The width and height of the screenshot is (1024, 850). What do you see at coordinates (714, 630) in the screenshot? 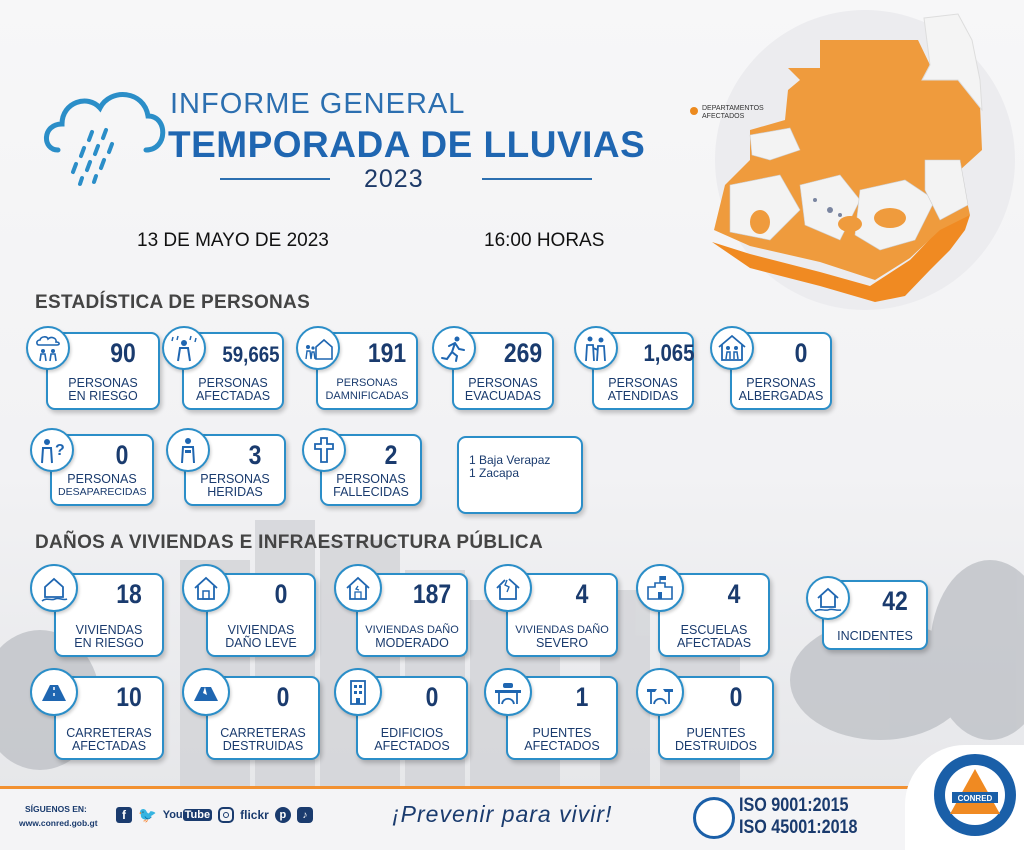
I see `stat-label: ESCUELAS` at bounding box center [714, 630].